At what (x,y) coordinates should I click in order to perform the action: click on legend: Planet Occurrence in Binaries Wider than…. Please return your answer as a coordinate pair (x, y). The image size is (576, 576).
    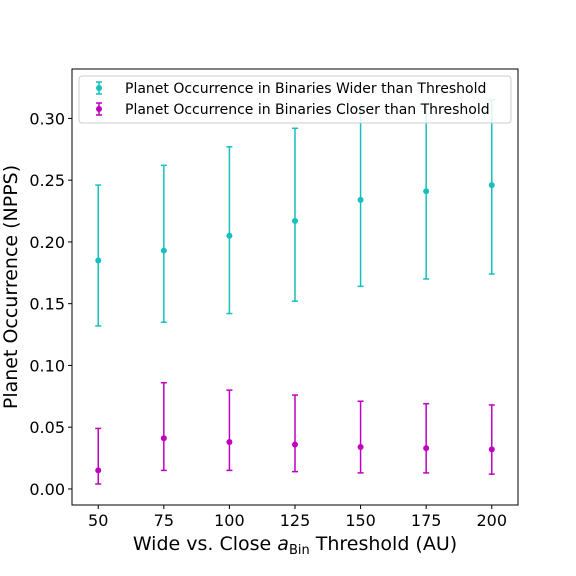
    Looking at the image, I should click on (295, 99).